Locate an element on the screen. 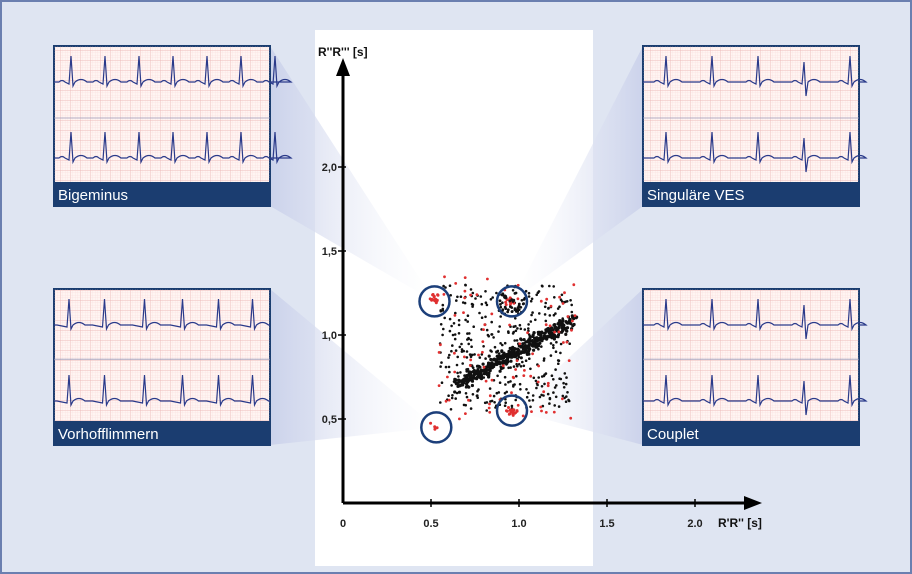 The width and height of the screenshot is (912, 574). y-tick-label: 1,5 is located at coordinates (329, 252).